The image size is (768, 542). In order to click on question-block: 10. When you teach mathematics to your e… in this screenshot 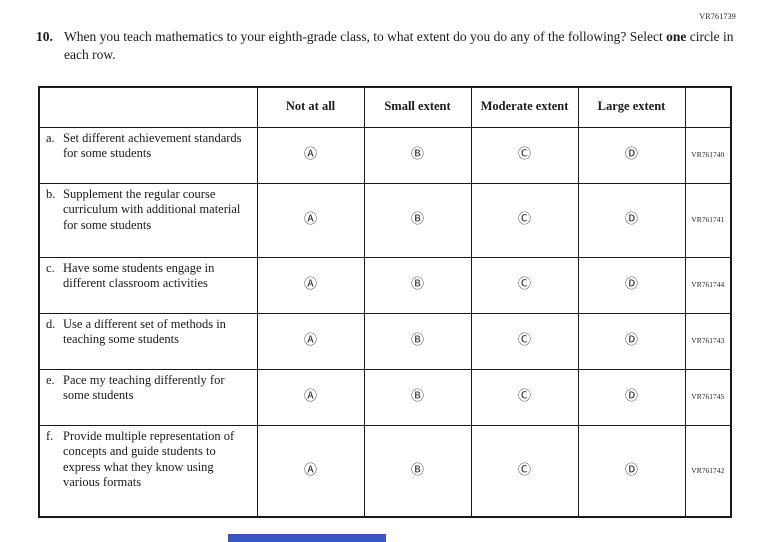, I will do `click(387, 46)`.